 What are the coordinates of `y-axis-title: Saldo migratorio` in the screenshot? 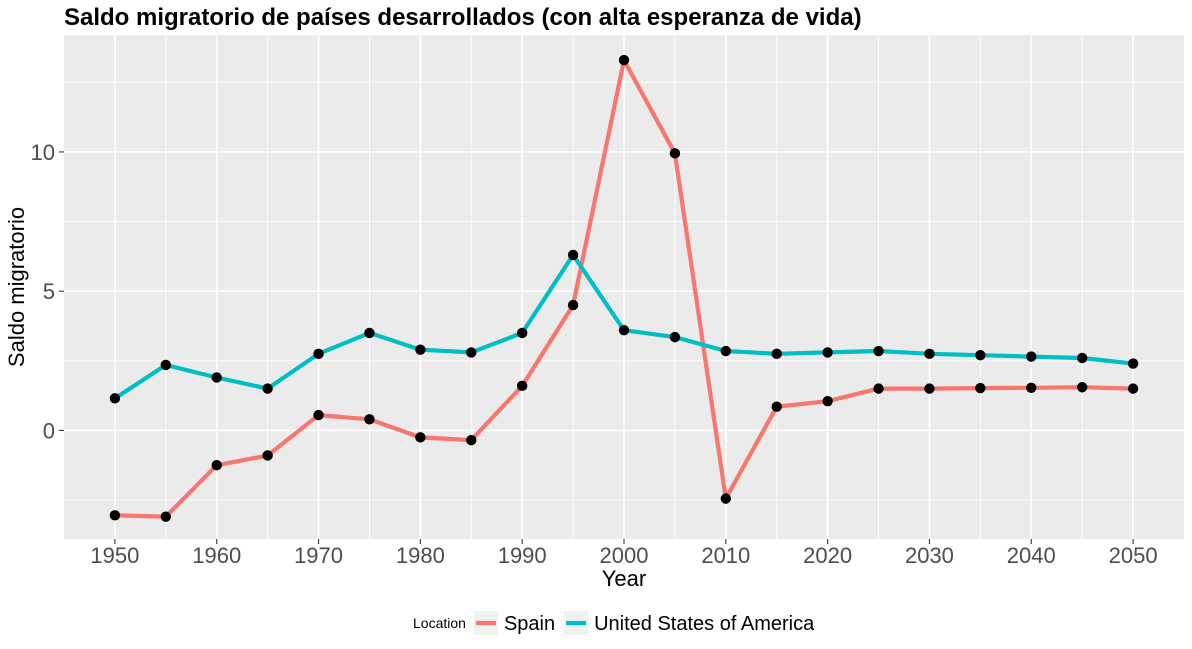 It's located at (16, 287).